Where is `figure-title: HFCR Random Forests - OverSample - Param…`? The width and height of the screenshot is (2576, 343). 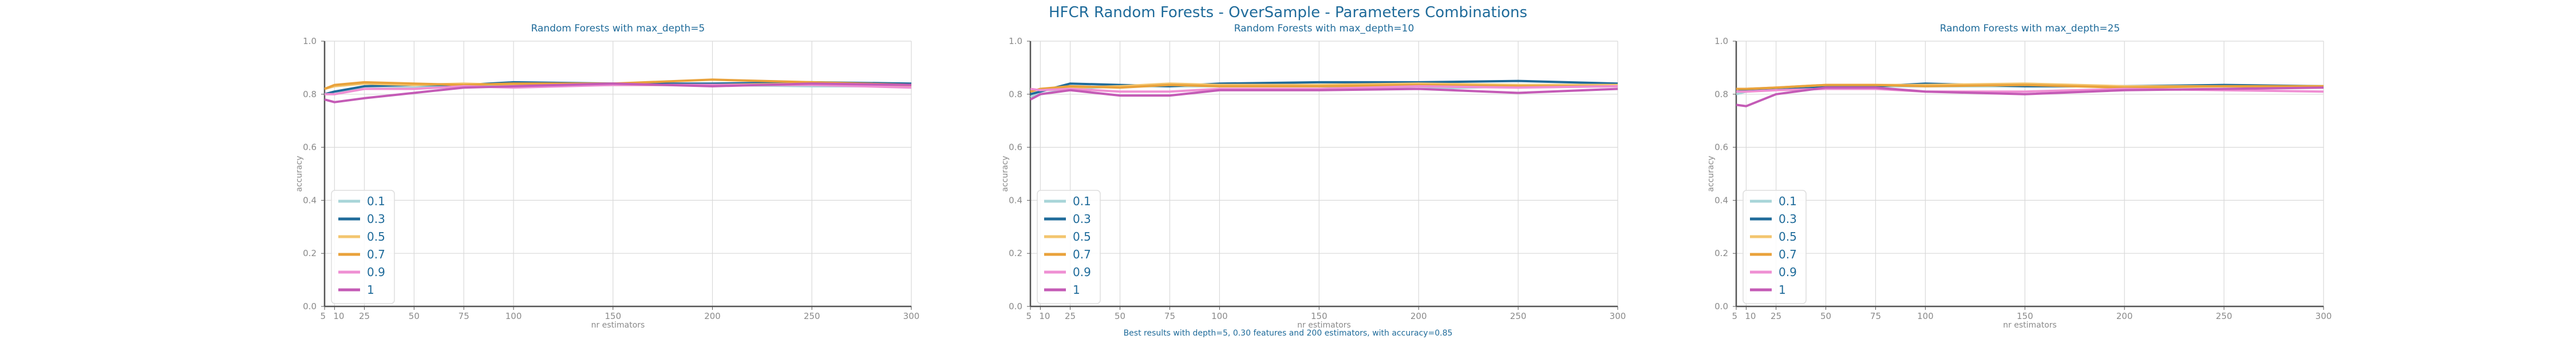 figure-title: HFCR Random Forests - OverSample - Param… is located at coordinates (1288, 12).